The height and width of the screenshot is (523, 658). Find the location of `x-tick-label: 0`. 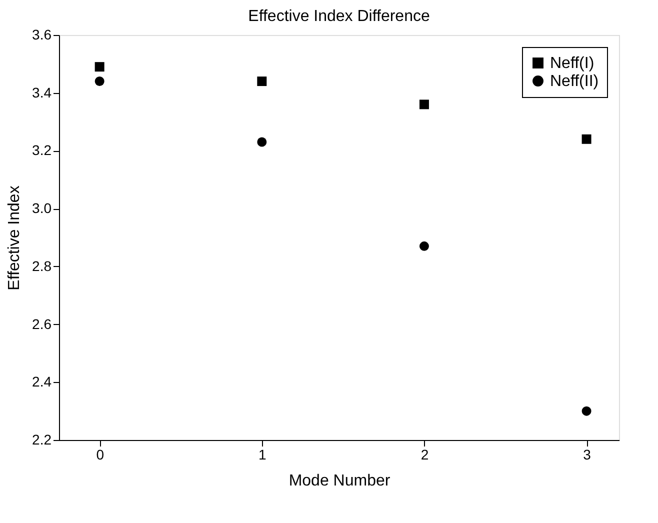

x-tick-label: 0 is located at coordinates (100, 454).